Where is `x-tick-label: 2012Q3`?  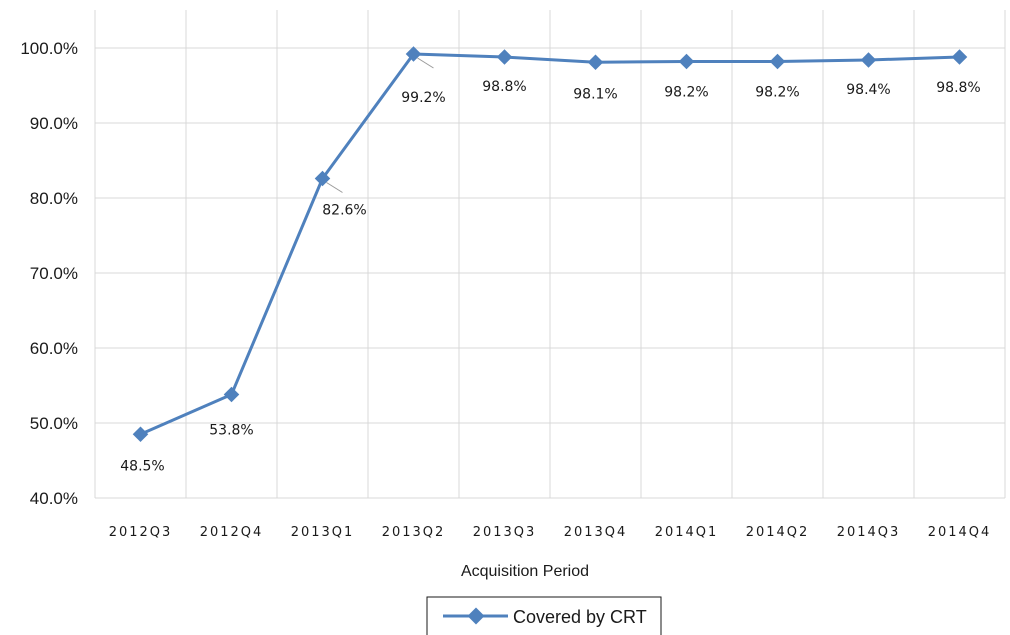 x-tick-label: 2012Q3 is located at coordinates (141, 532).